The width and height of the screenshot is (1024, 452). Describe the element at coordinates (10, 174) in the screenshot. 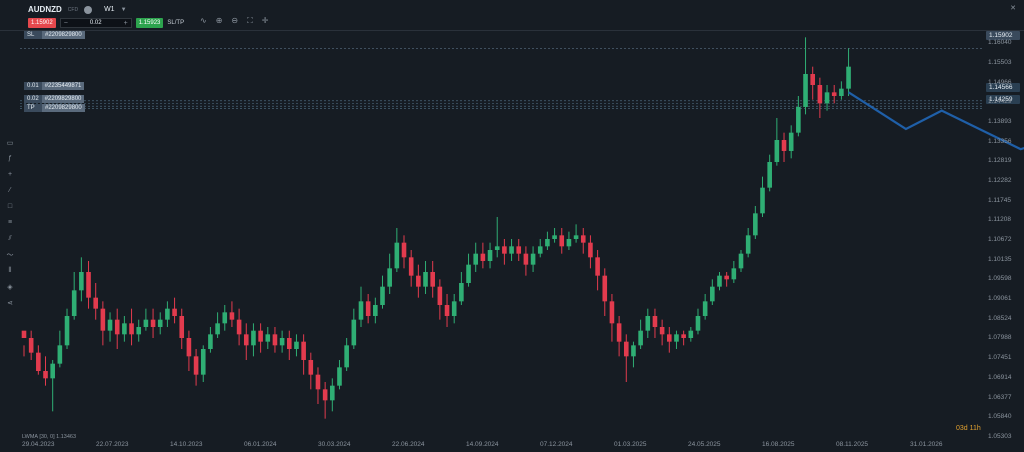

I see `crosshair-tool-icon: +` at that location.